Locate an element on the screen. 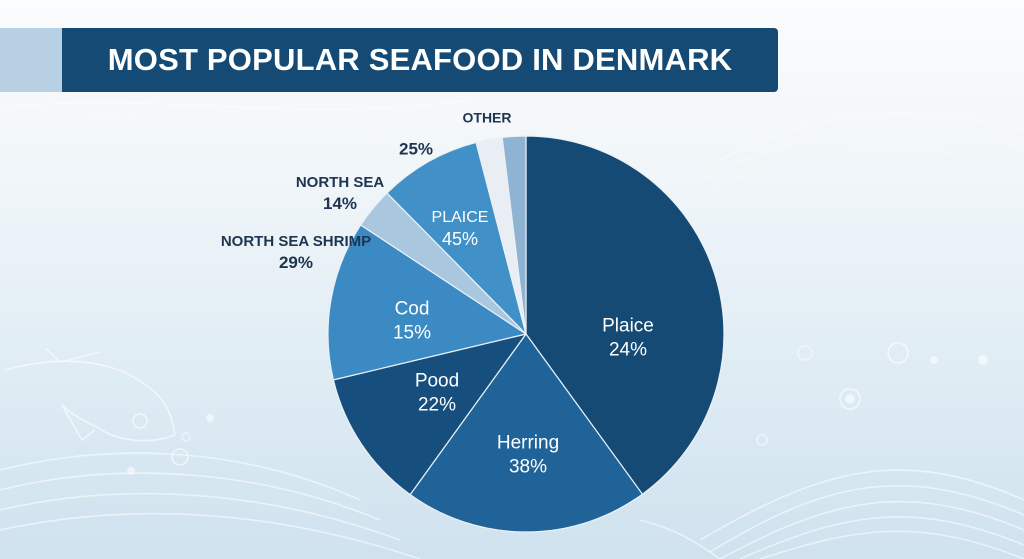 Image resolution: width=1024 pixels, height=559 pixels. slice-value: 25% is located at coordinates (416, 149).